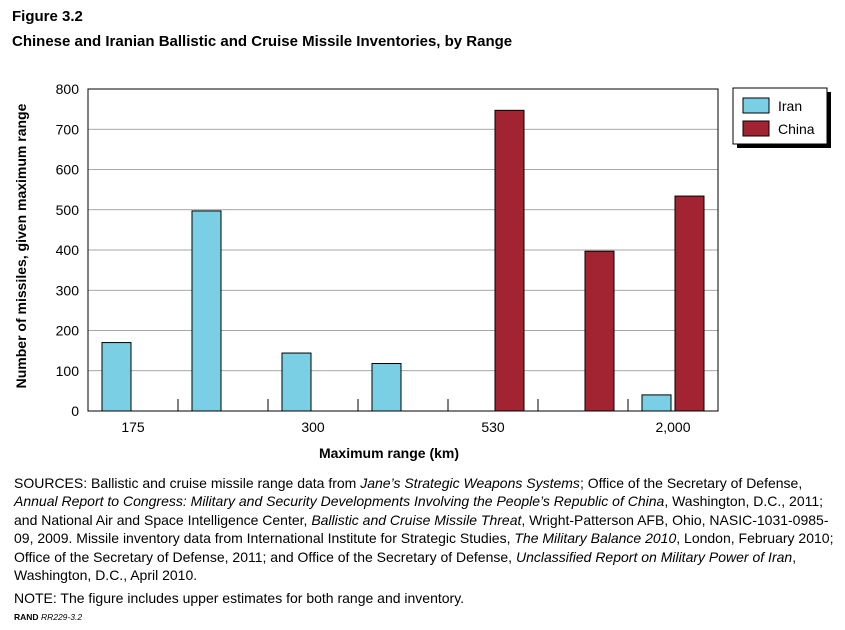 This screenshot has height=630, width=845. What do you see at coordinates (313, 427) in the screenshot?
I see `x-tick-label: 300` at bounding box center [313, 427].